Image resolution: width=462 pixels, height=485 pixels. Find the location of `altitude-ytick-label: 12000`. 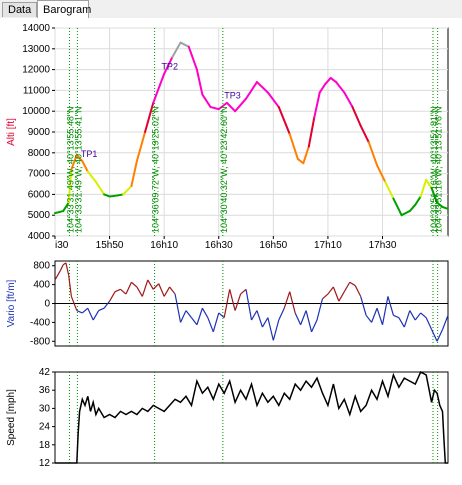

altitude-ytick-label: 12000 is located at coordinates (36, 70).